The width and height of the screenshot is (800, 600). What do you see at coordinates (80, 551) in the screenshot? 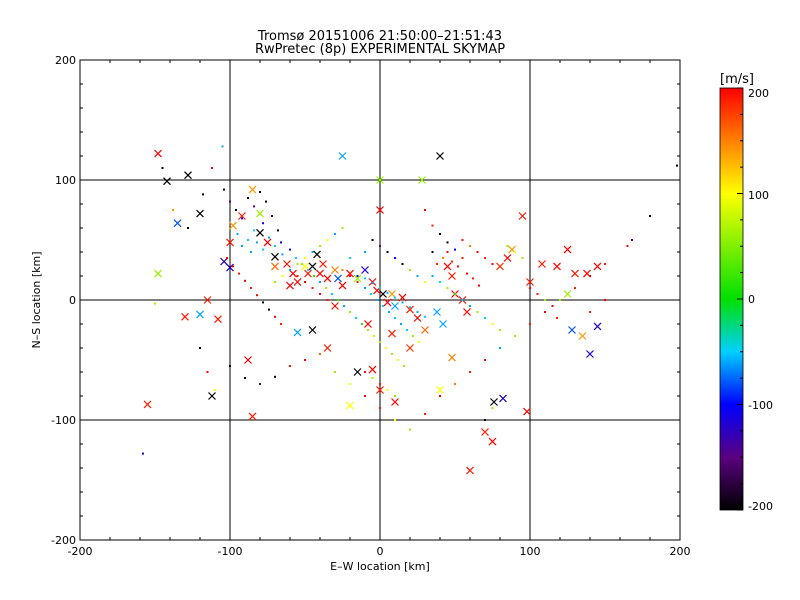
I see `x-tick-label: -200` at bounding box center [80, 551].